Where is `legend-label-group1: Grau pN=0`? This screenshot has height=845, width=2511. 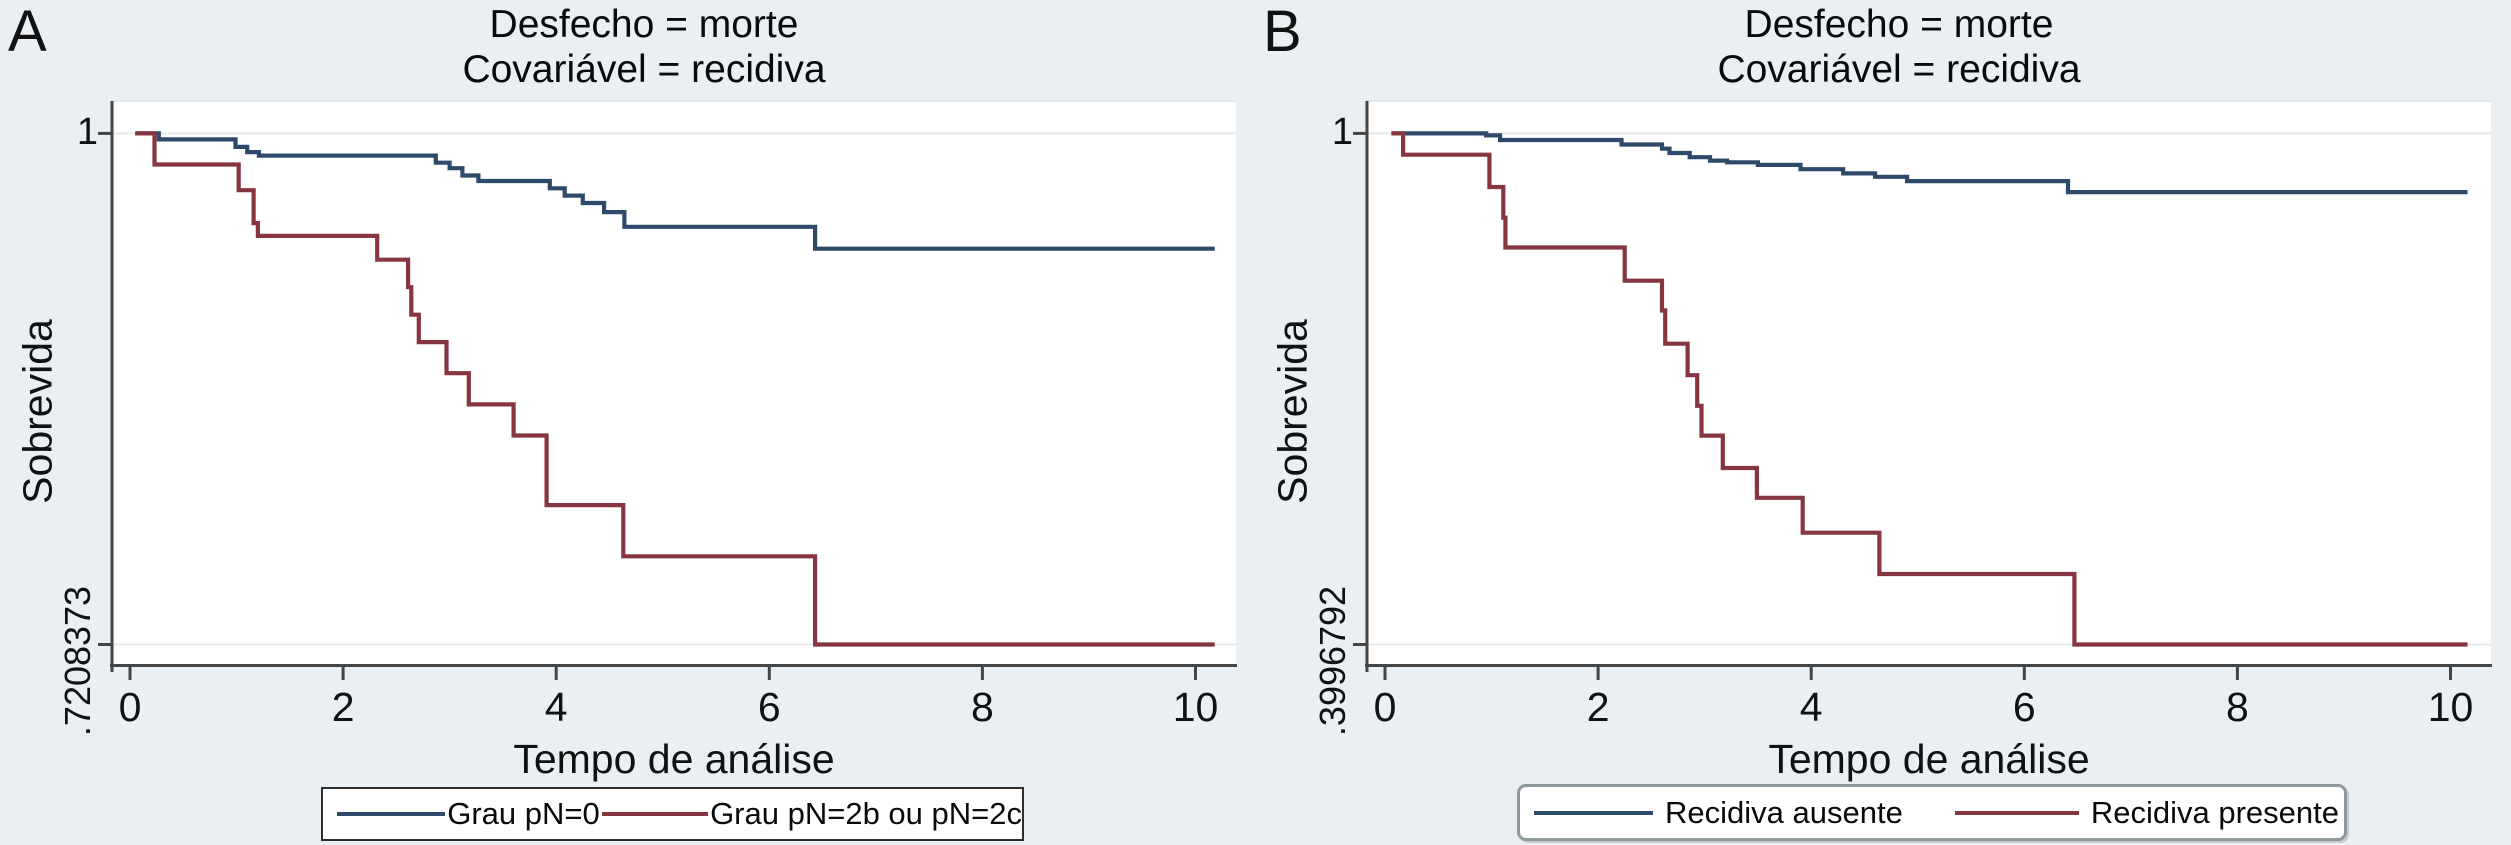 legend-label-group1: Grau pN=0 is located at coordinates (523, 813).